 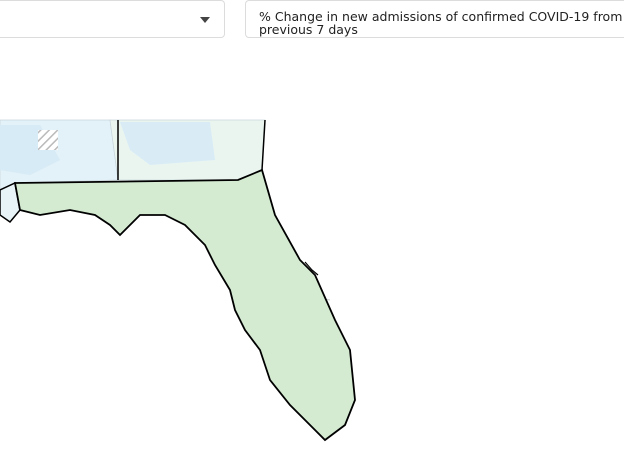 I want to click on cape-canaveral, so click(x=311, y=268).